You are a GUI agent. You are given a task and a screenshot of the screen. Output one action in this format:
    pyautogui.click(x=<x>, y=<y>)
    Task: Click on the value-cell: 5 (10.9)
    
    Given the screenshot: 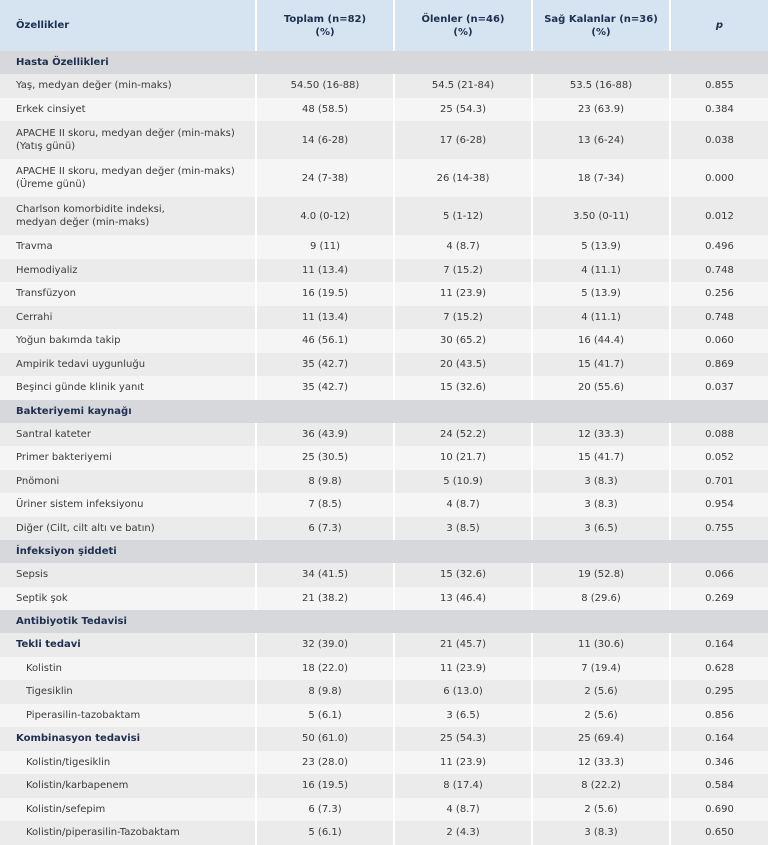 What is the action you would take?
    pyautogui.click(x=462, y=481)
    